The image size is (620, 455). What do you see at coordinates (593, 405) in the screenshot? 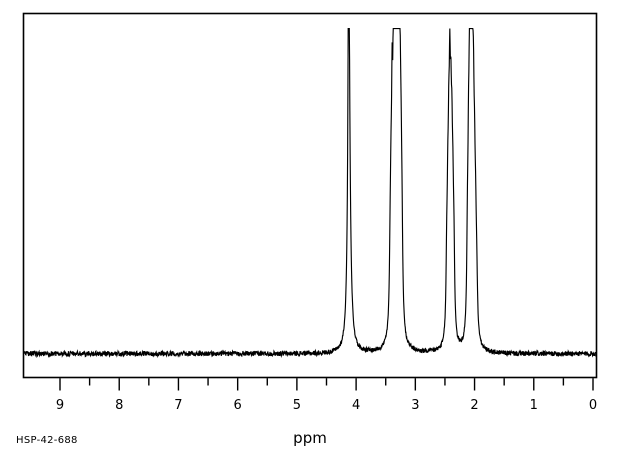
I see `x-axis-tick-label: 0` at bounding box center [593, 405].